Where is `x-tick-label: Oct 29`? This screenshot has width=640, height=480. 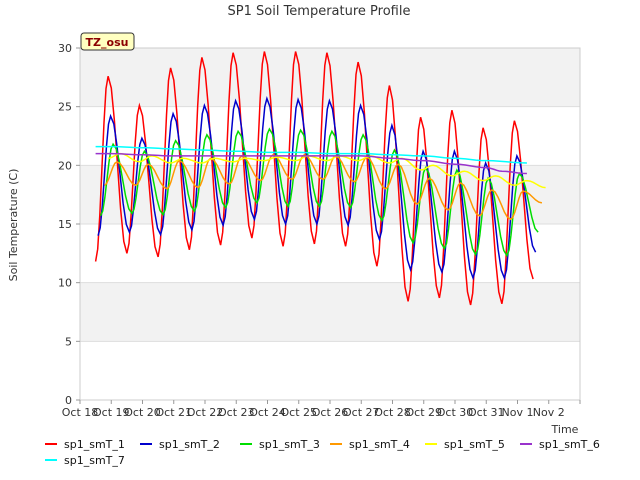
x-tick-label: Oct 29 is located at coordinates (423, 412).